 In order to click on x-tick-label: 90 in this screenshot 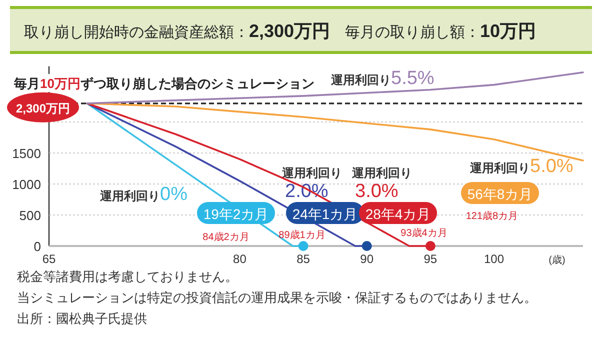, I will do `click(367, 259)`.